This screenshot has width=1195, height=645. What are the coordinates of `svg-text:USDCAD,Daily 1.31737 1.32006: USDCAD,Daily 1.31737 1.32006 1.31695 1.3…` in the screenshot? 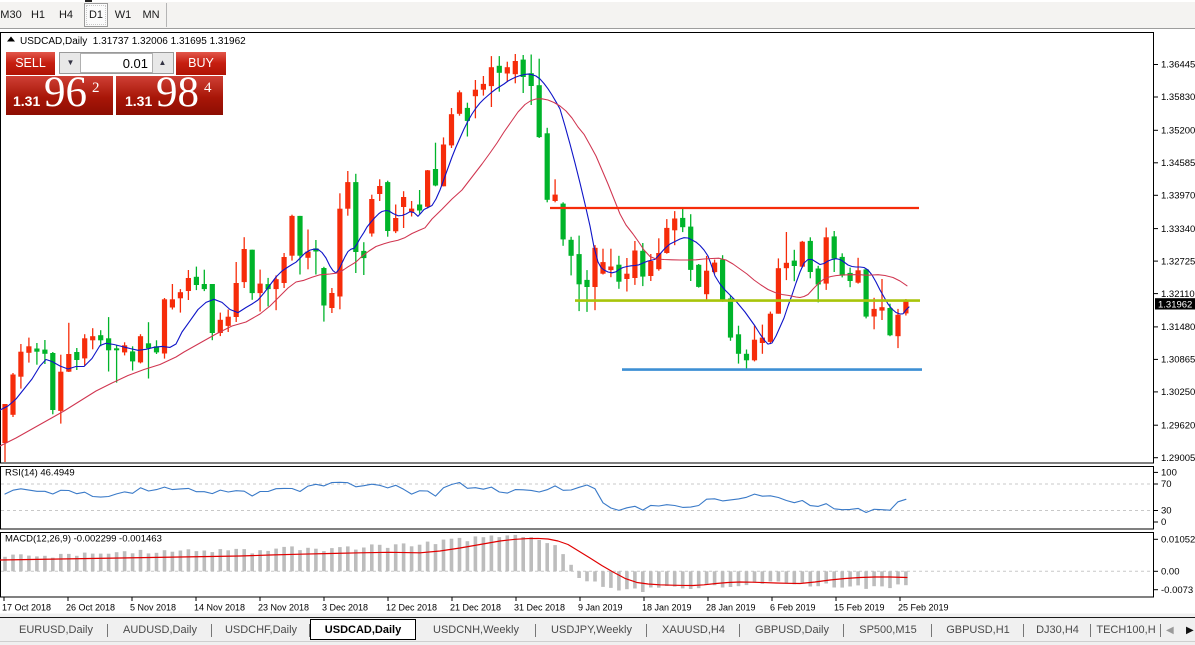 It's located at (133, 41).